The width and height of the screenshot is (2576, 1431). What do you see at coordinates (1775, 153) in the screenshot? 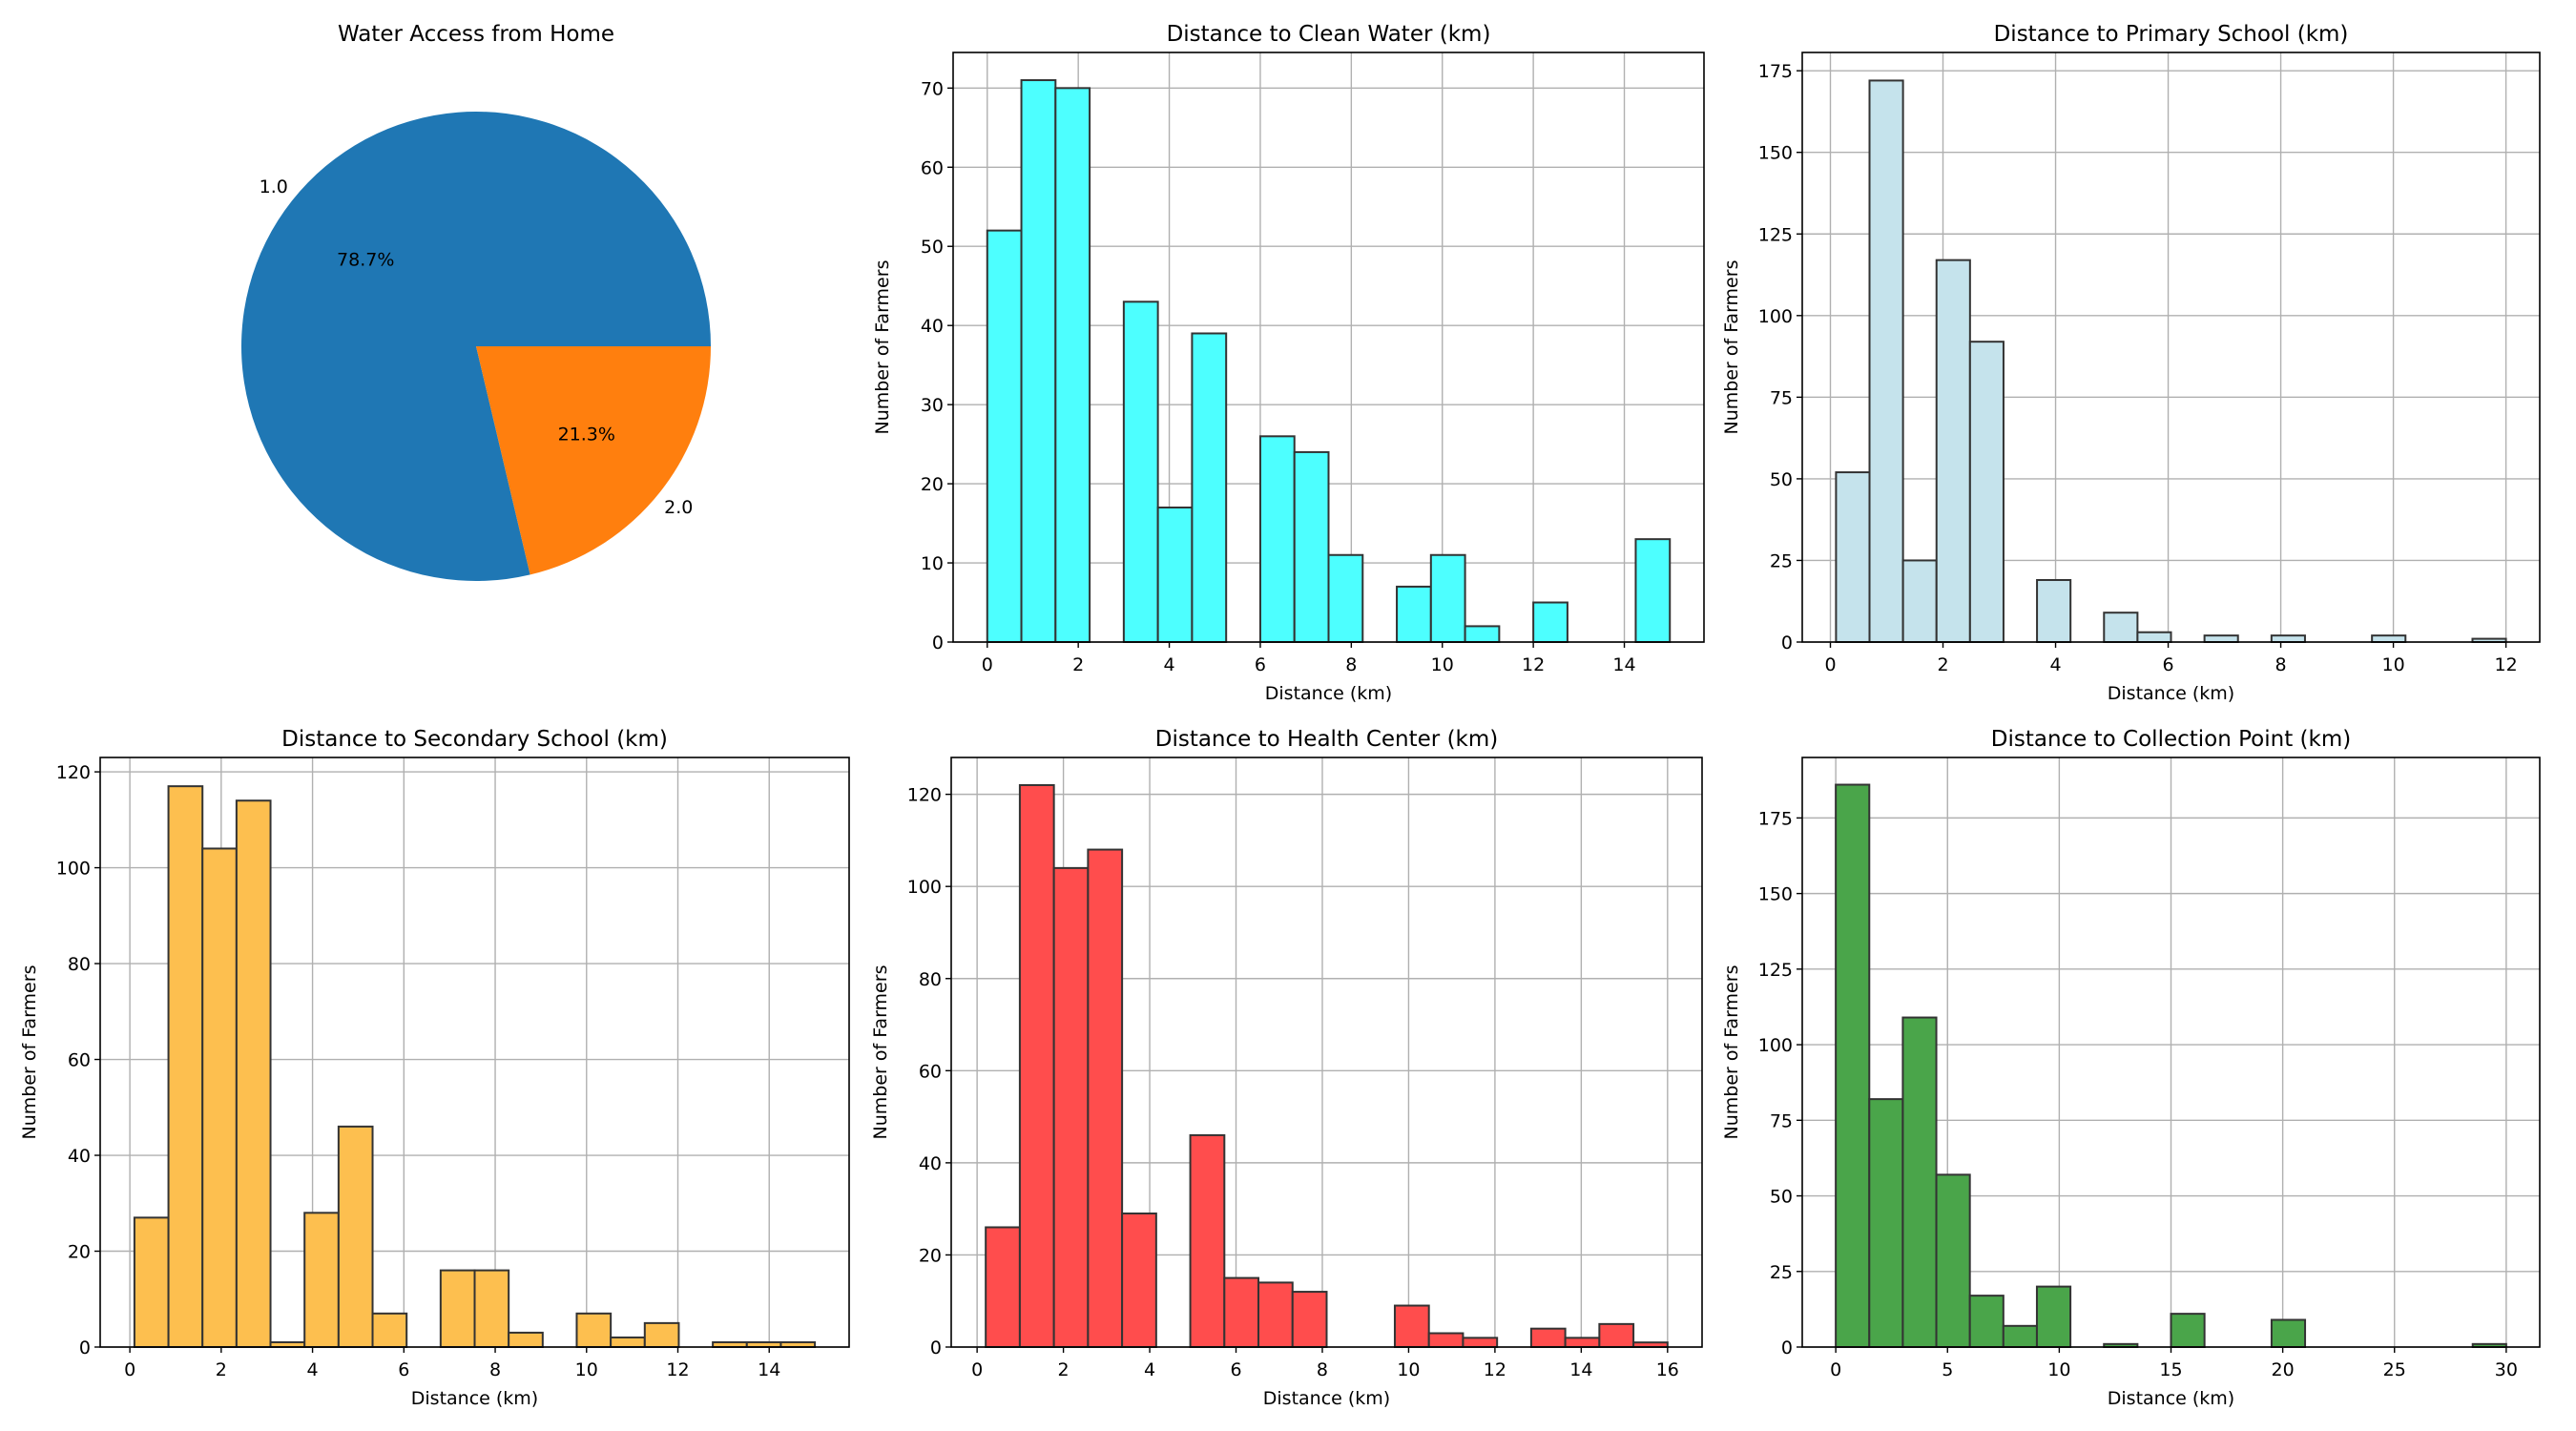
I see `y-tick-label: 150` at bounding box center [1775, 153].